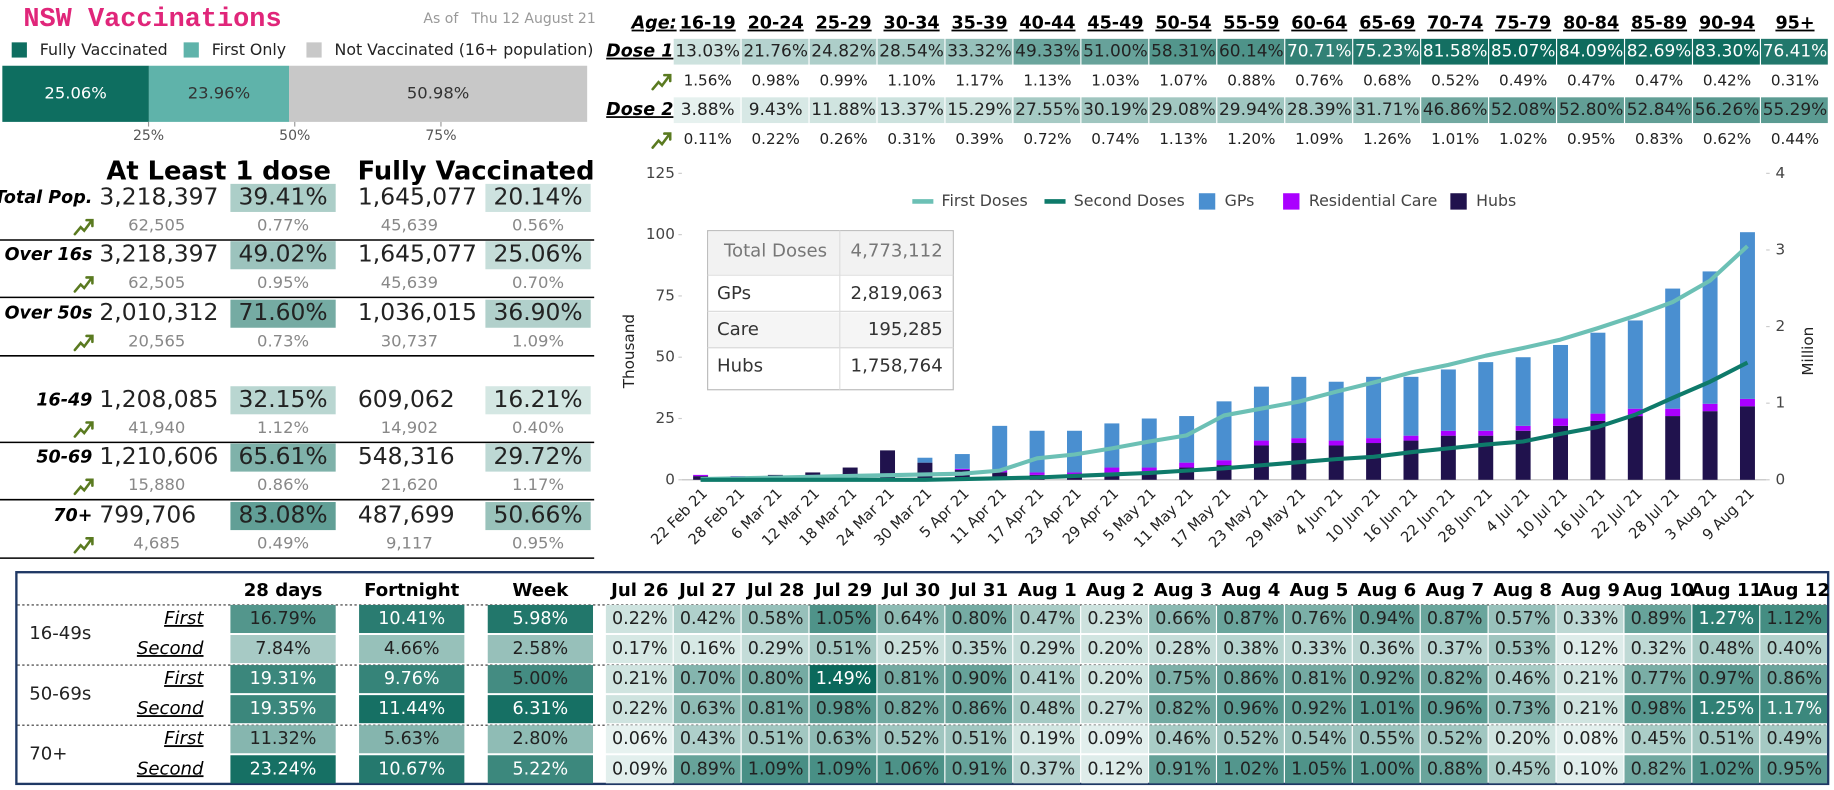 The height and width of the screenshot is (790, 1834). Describe the element at coordinates (708, 649) in the screenshot. I see `cell-value: 0.16%` at that location.